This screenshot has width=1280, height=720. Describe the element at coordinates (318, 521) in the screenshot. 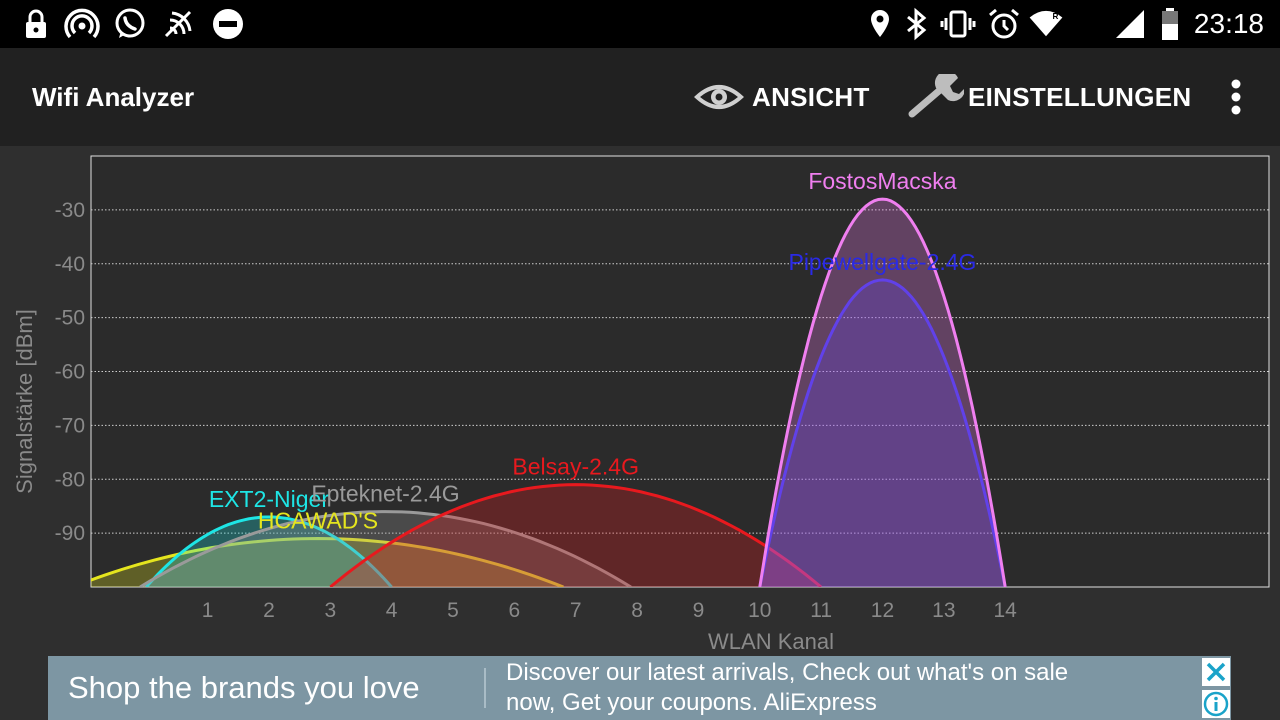

I see `series-label: HCAWAD'S` at that location.